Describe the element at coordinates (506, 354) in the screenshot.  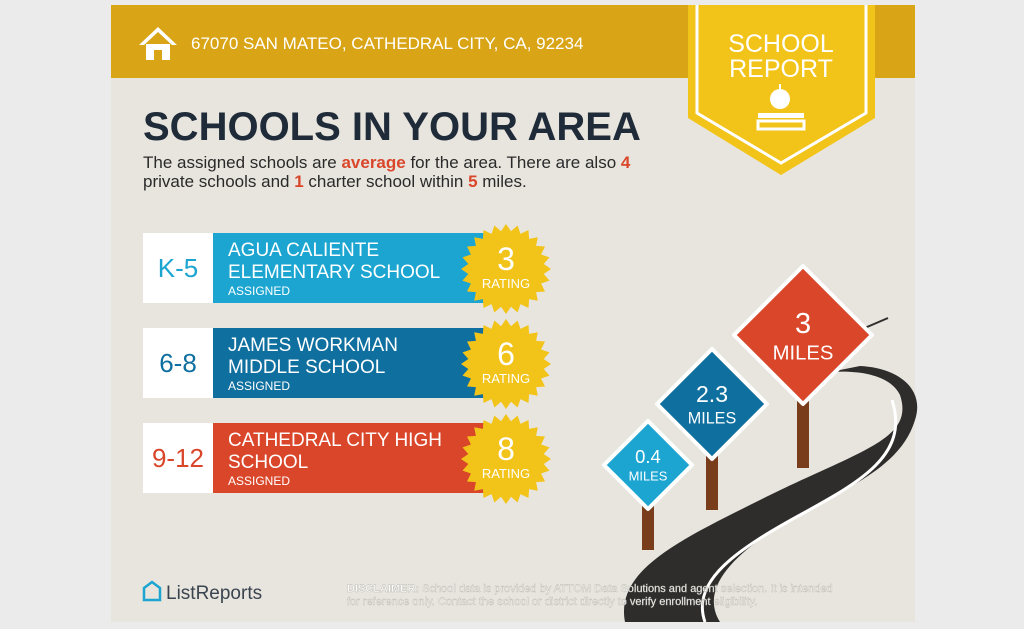
I see `rating: 6` at that location.